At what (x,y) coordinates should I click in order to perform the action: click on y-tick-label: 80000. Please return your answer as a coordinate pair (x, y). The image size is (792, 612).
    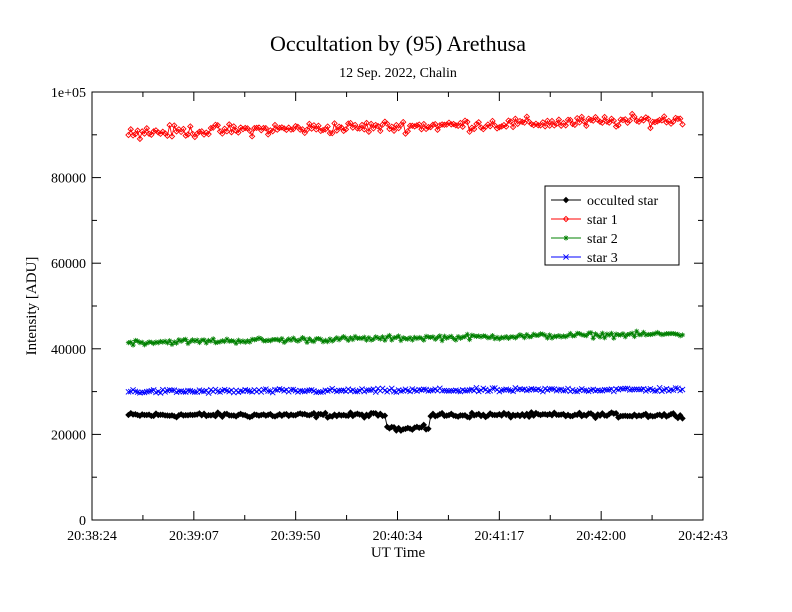
    Looking at the image, I should click on (68, 179).